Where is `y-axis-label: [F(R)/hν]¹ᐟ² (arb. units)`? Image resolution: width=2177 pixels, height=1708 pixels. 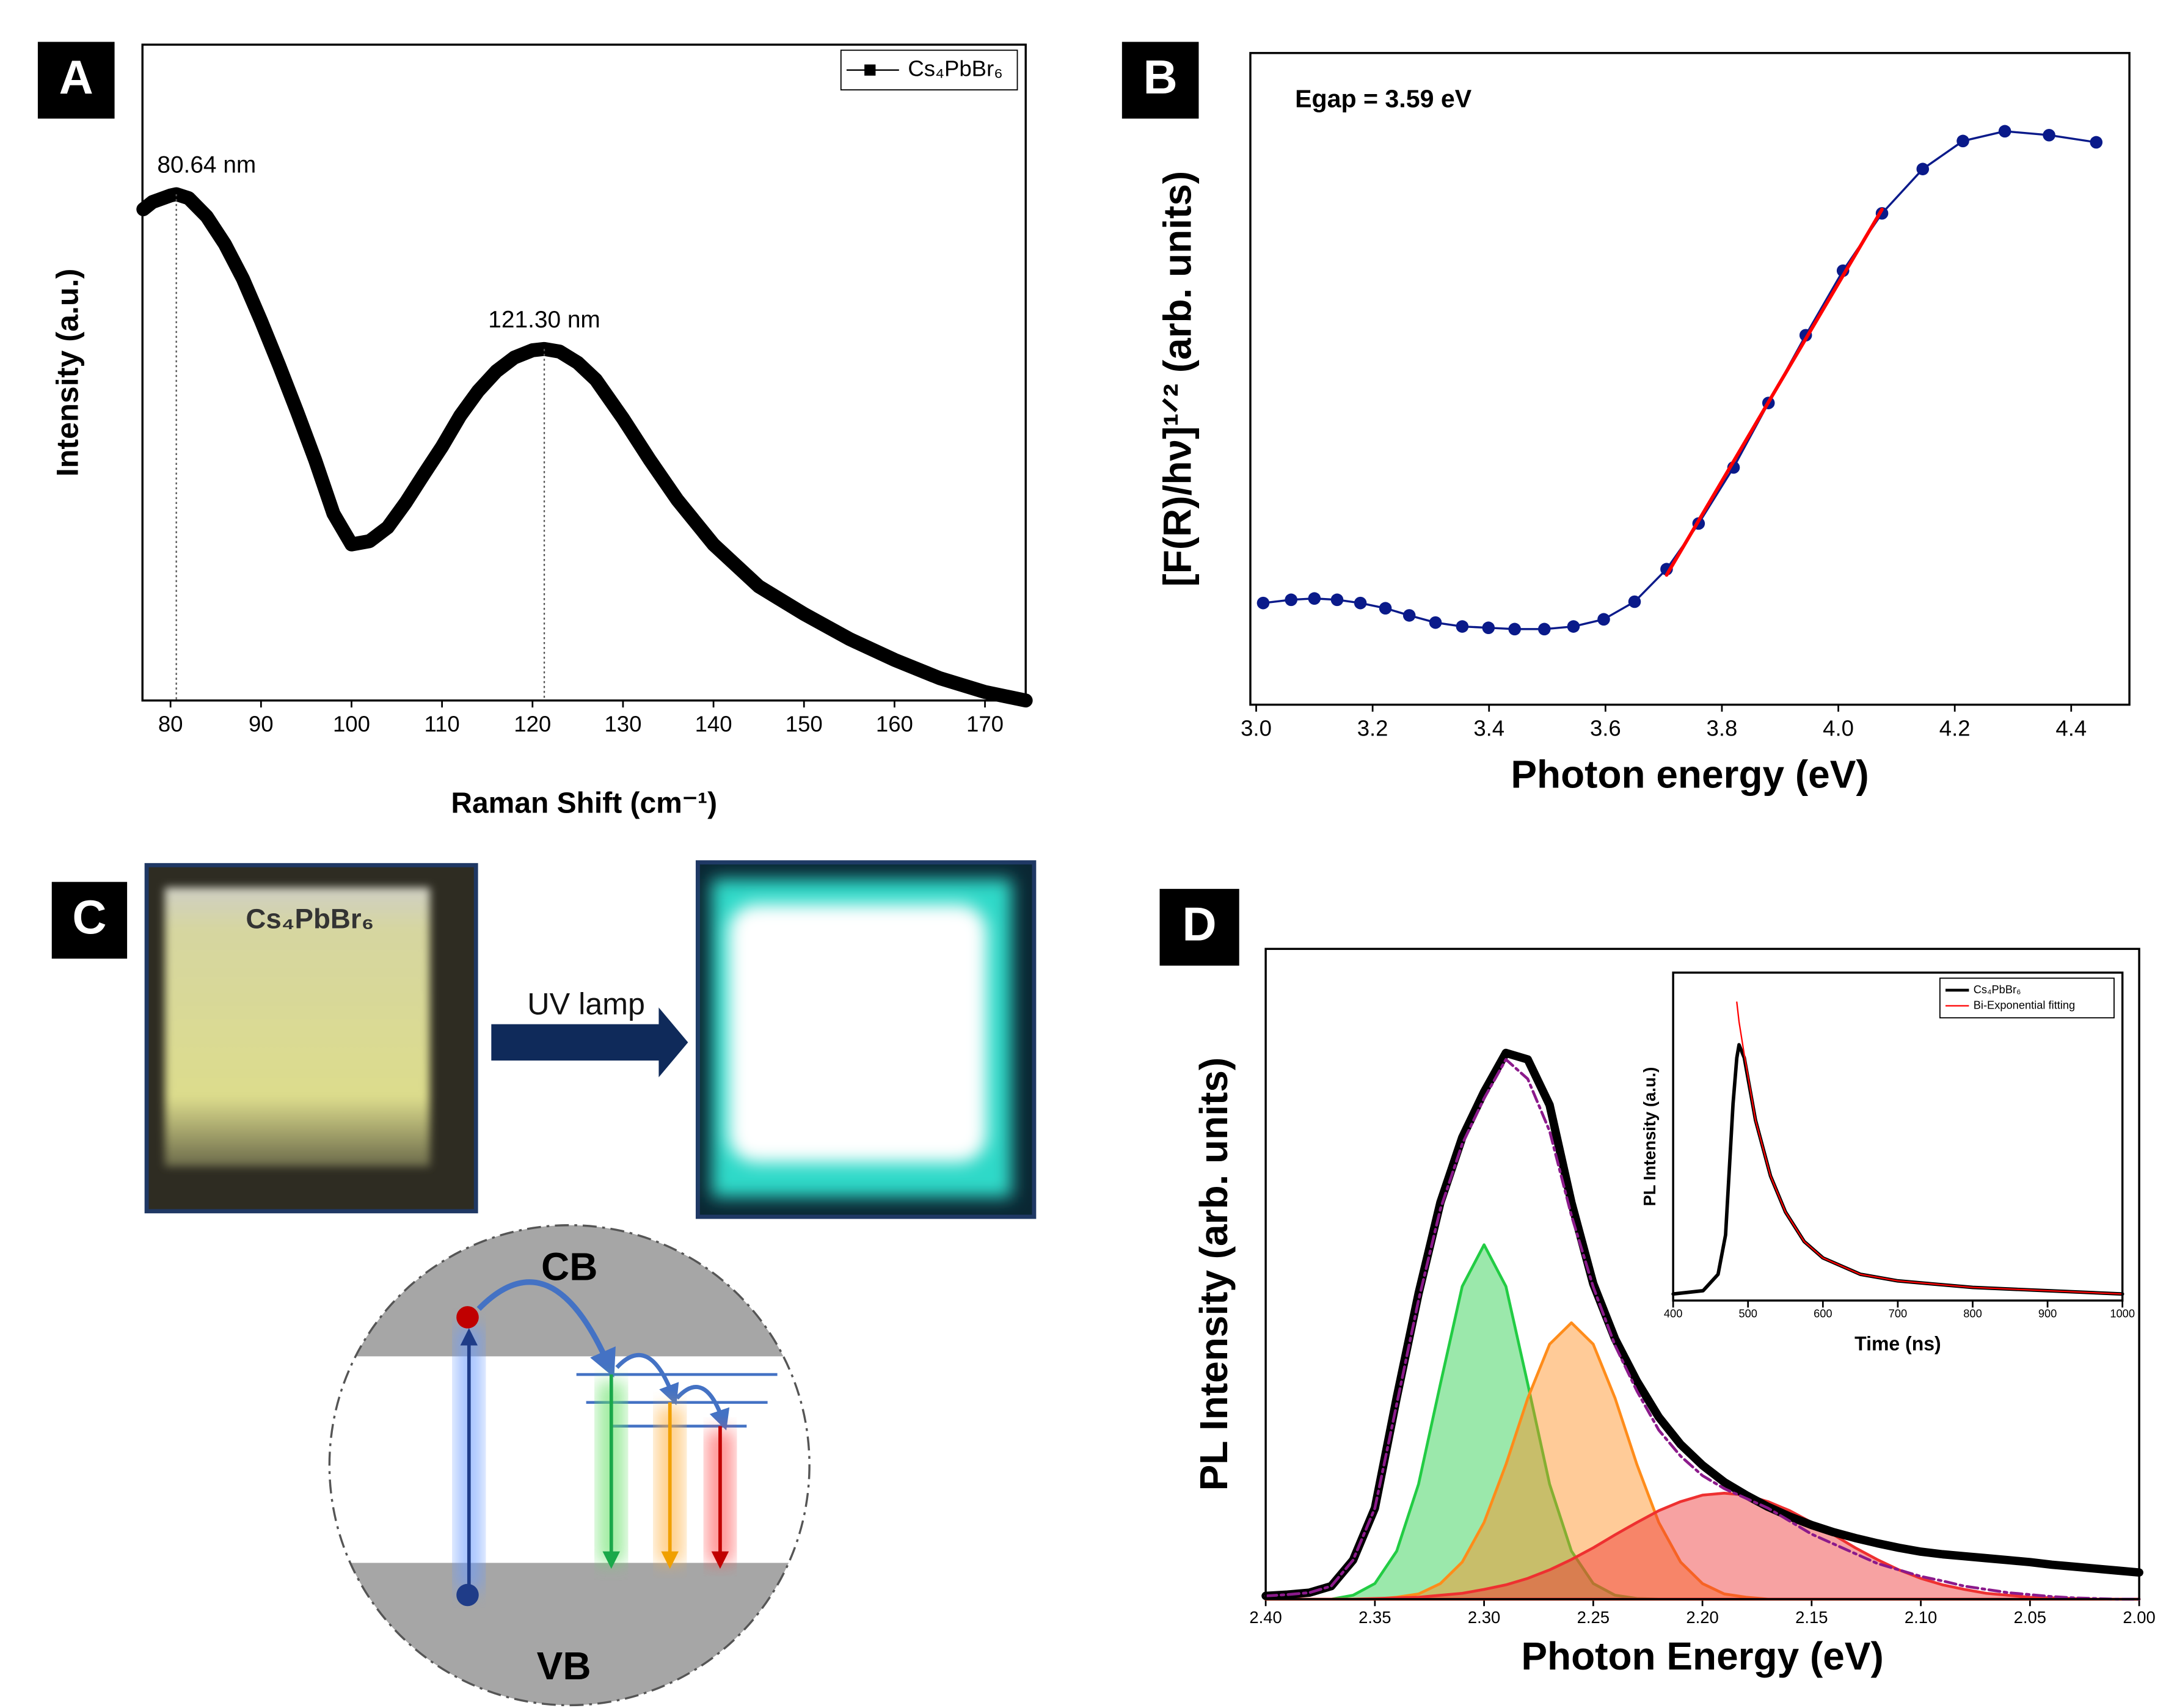 y-axis-label: [F(R)/hν]¹ᐟ² (arb. units) is located at coordinates (1178, 379).